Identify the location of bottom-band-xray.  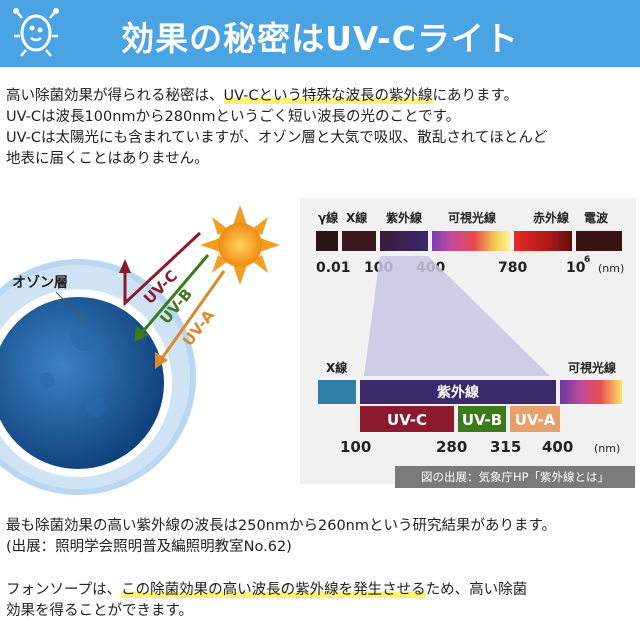
(337, 392).